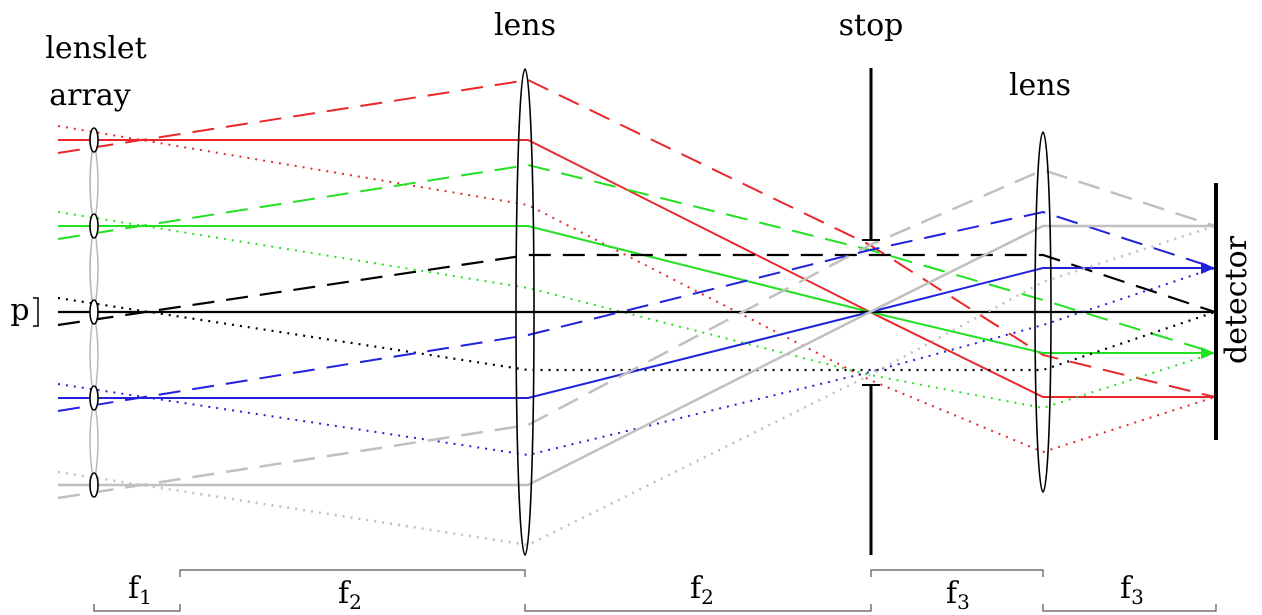 The image size is (1262, 615). I want to click on detector-arrowheads, so click(1208, 310).